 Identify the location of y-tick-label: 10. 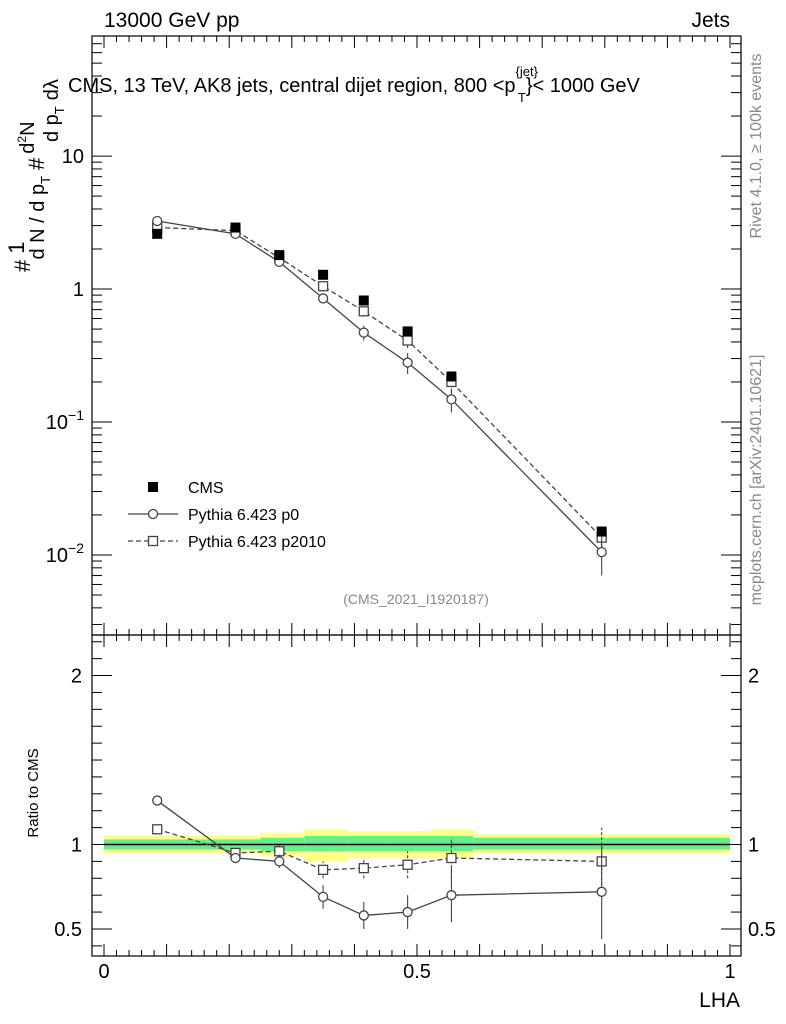
(73, 157).